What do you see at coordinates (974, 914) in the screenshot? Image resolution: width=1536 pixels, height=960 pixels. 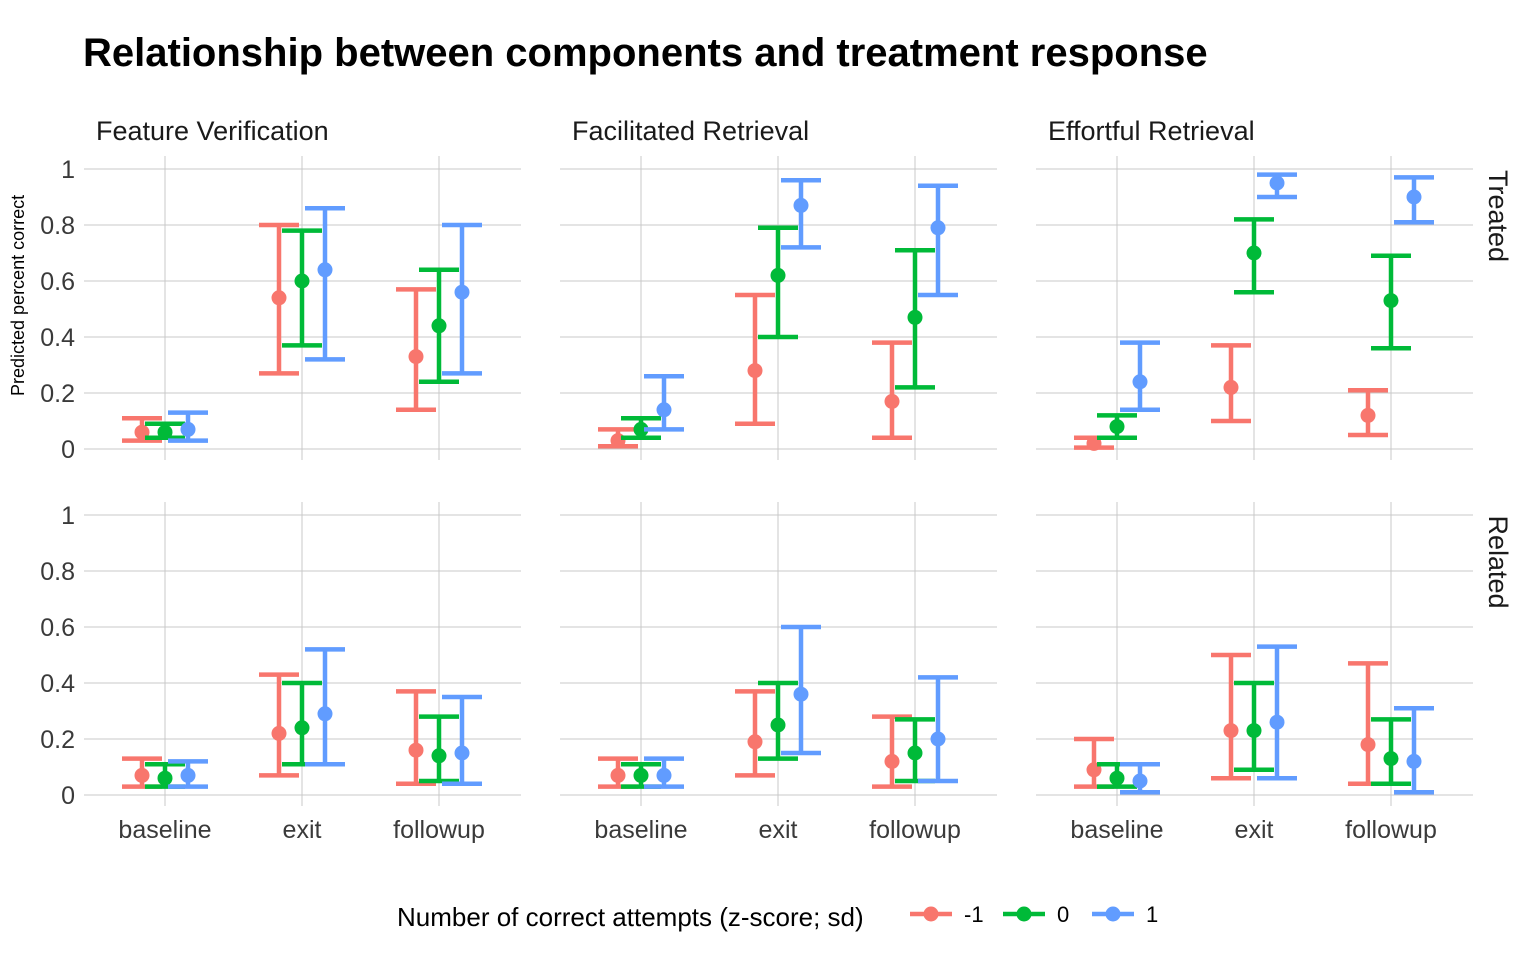 I see `legend-label: -1` at bounding box center [974, 914].